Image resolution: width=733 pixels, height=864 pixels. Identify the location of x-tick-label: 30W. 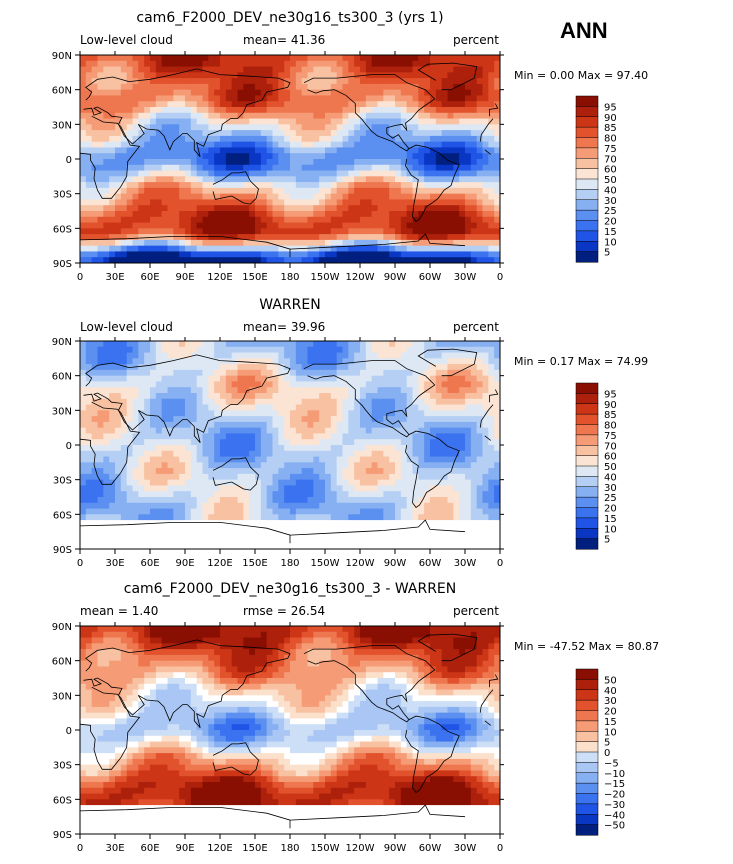
(465, 277).